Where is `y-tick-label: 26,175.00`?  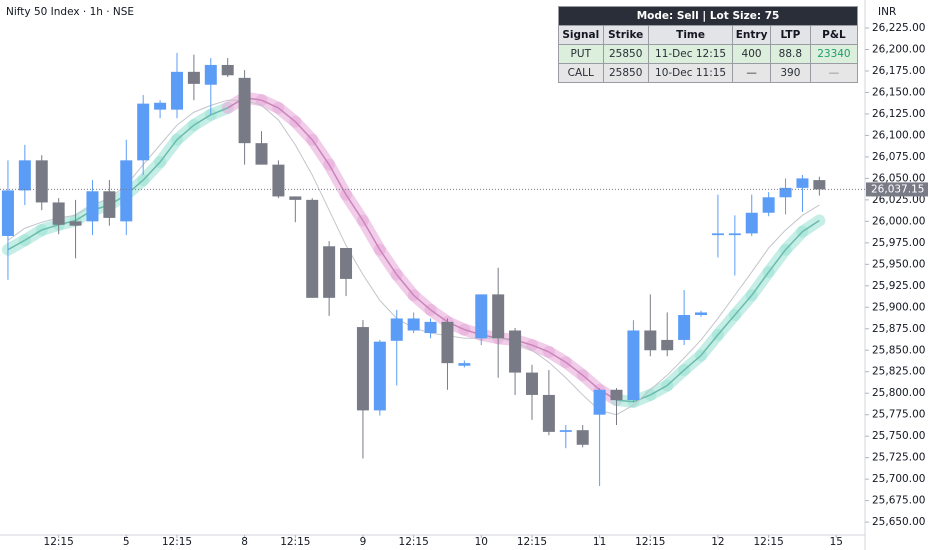
y-tick-label: 26,175.00 is located at coordinates (898, 71).